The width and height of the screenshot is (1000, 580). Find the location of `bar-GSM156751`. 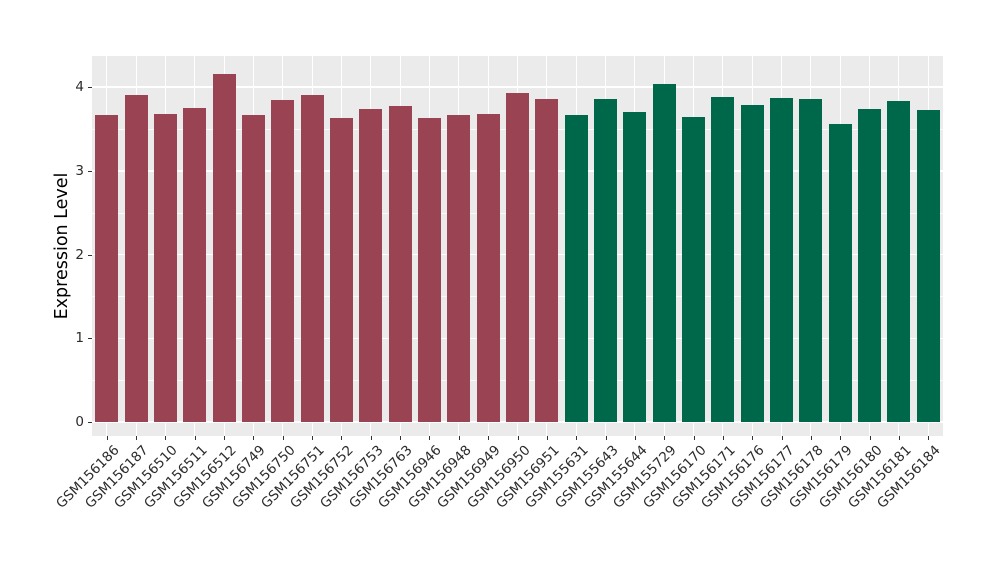

bar-GSM156751 is located at coordinates (312, 258).